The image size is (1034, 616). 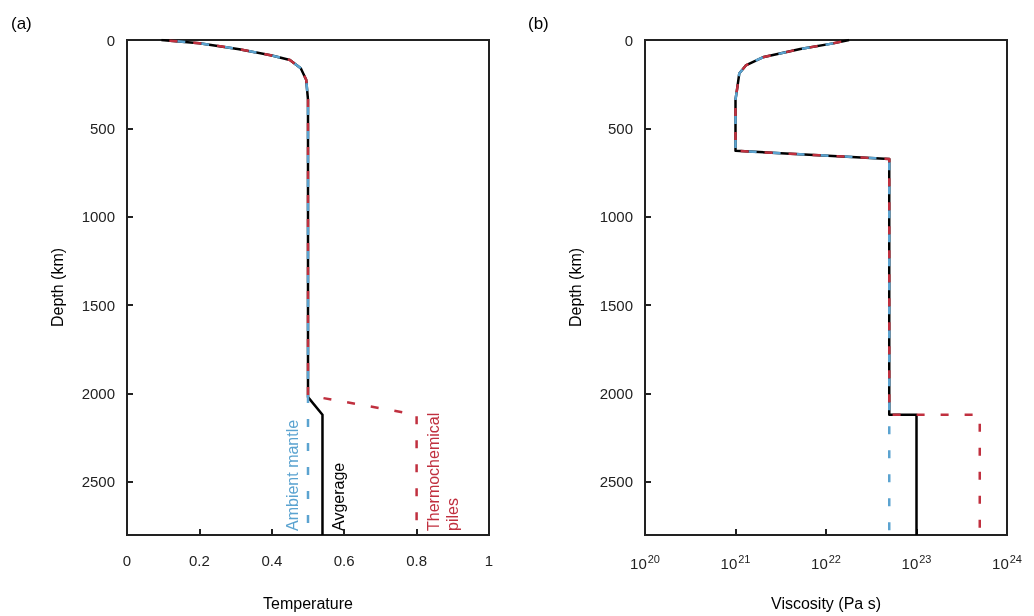 What do you see at coordinates (272, 560) in the screenshot?
I see `x-tick-label: 0.4` at bounding box center [272, 560].